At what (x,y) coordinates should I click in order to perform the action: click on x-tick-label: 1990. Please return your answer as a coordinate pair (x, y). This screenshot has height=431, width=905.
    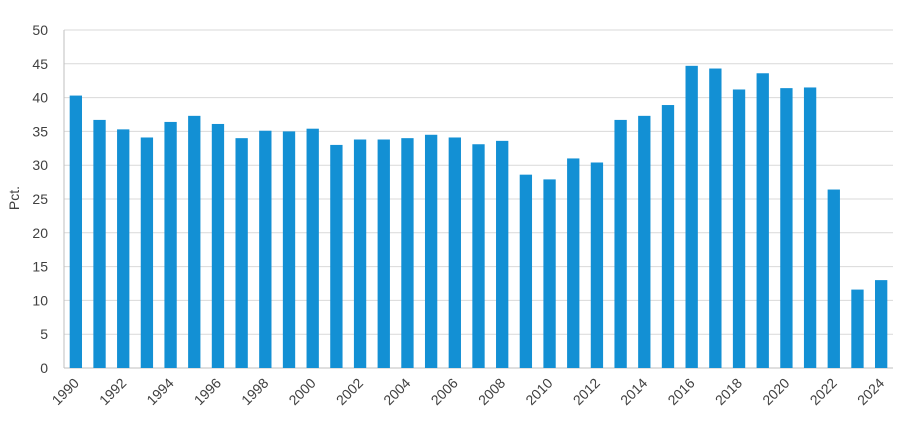
    Looking at the image, I should click on (65, 391).